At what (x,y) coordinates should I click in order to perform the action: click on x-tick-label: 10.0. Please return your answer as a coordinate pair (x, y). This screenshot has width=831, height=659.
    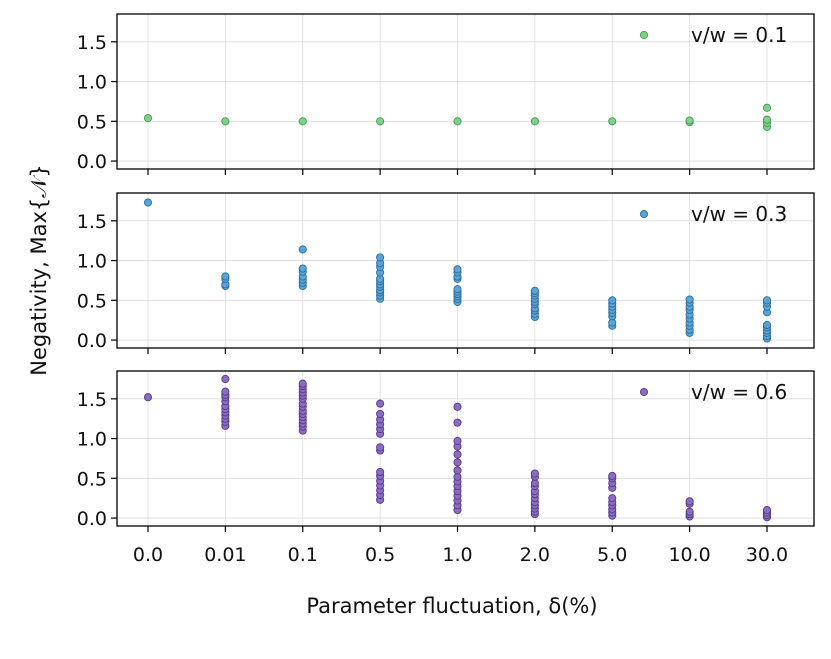
    Looking at the image, I should click on (689, 555).